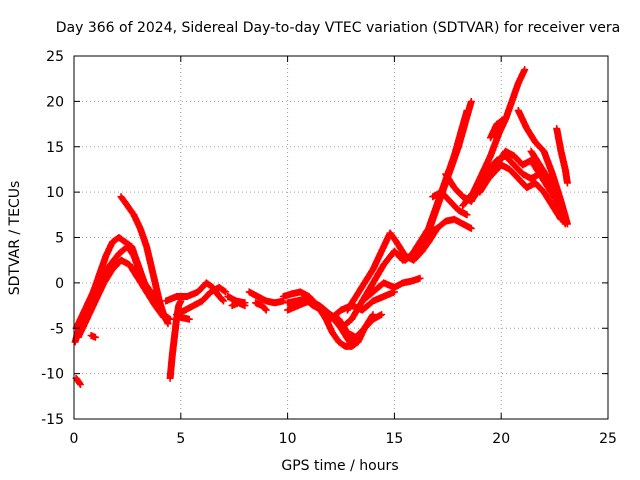 This screenshot has width=640, height=480. What do you see at coordinates (180, 439) in the screenshot?
I see `x-tick-label: 5` at bounding box center [180, 439].